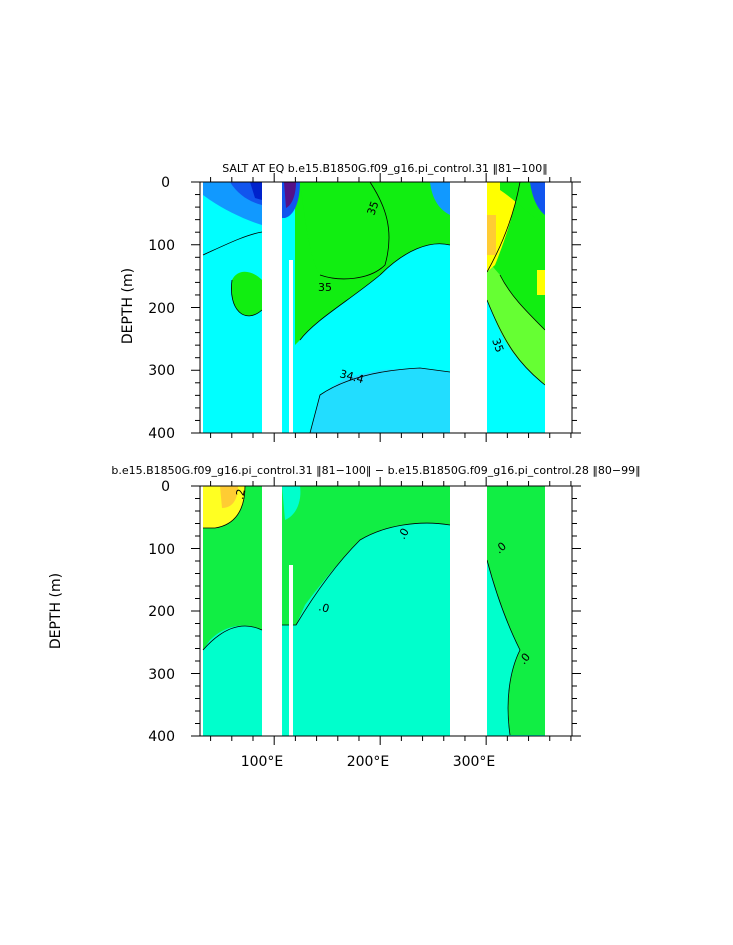  I want to click on top-ytick-label: 300, so click(161, 371).